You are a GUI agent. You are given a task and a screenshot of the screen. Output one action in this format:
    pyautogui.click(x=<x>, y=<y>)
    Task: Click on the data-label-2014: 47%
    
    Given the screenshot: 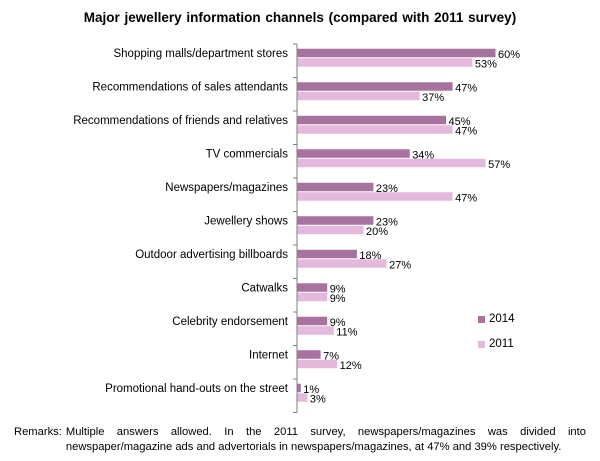 What is the action you would take?
    pyautogui.click(x=466, y=88)
    